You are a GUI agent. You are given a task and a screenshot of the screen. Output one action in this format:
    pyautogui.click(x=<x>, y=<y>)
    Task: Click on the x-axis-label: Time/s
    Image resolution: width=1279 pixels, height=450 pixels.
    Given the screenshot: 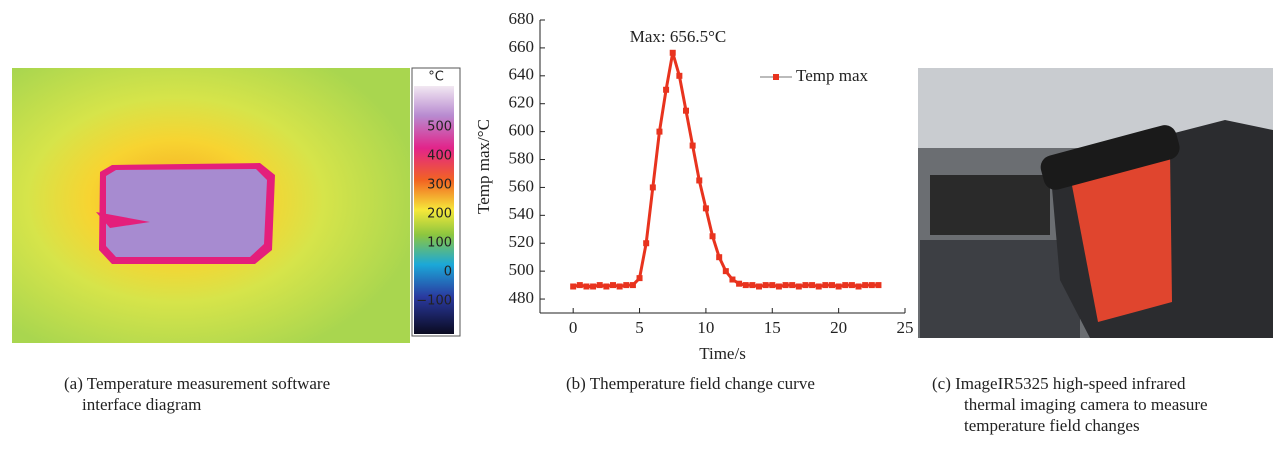 What is the action you would take?
    pyautogui.click(x=722, y=353)
    